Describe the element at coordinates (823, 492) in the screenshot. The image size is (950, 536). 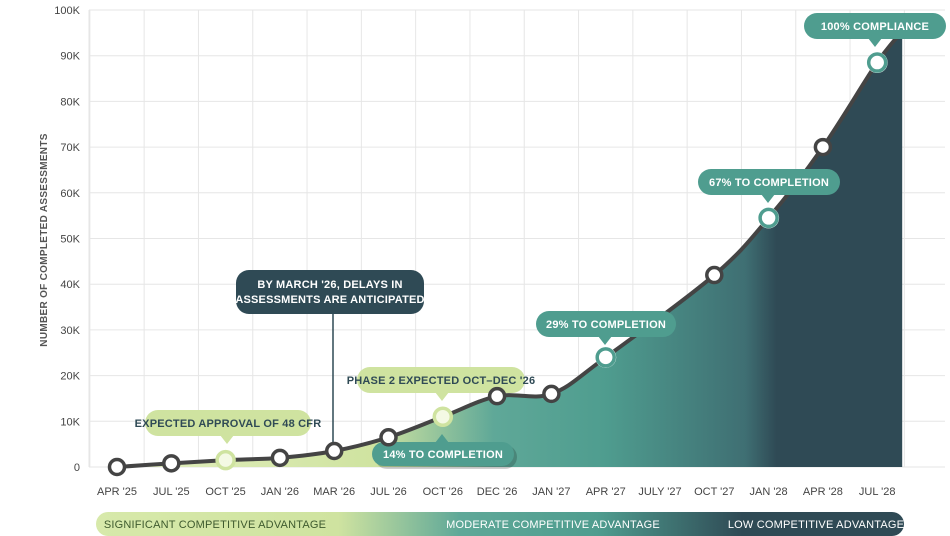
I see `x-tick-label: APR '28` at that location.